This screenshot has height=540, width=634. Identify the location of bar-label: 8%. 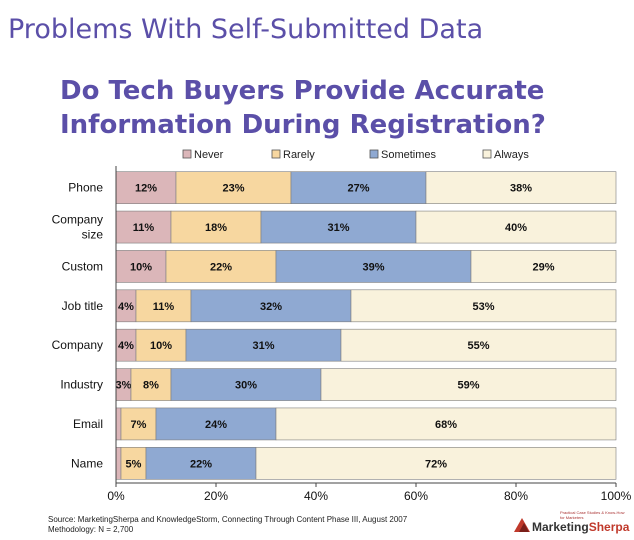
(151, 386).